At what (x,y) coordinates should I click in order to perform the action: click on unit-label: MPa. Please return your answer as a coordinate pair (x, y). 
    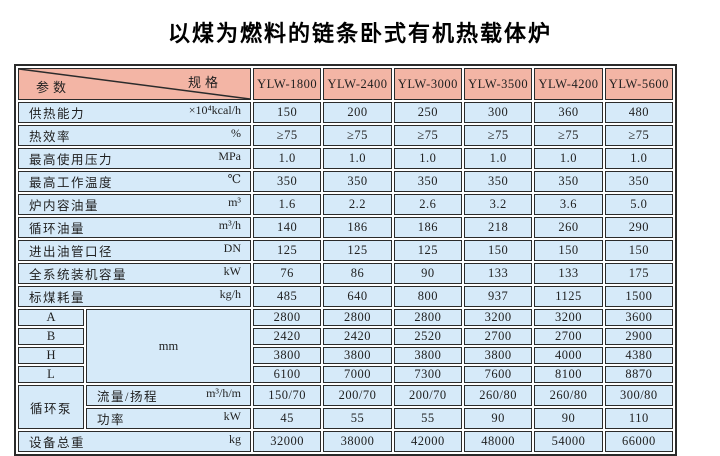
    Looking at the image, I should click on (229, 156).